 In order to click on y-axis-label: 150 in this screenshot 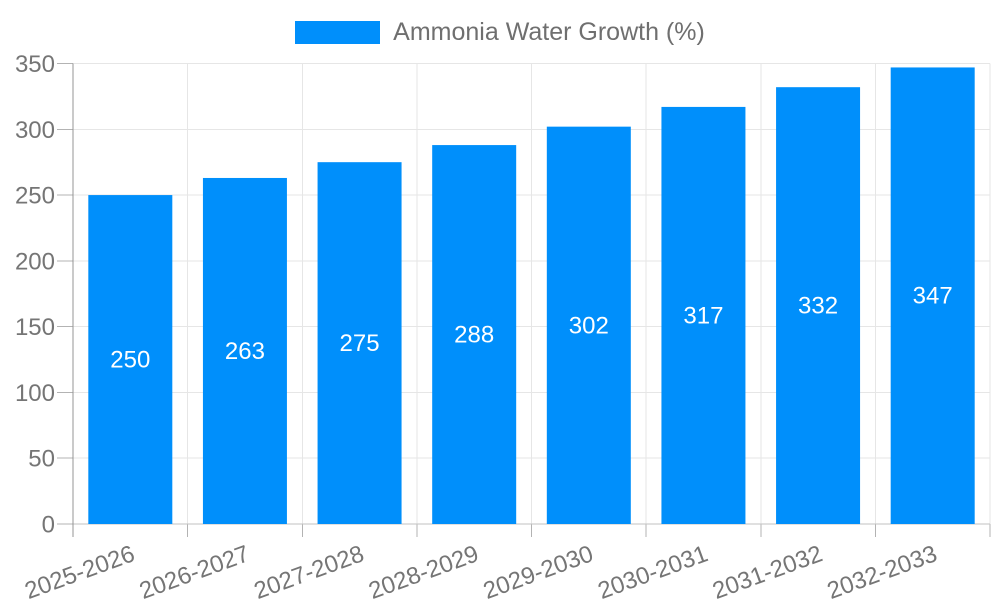, I will do `click(35, 327)`.